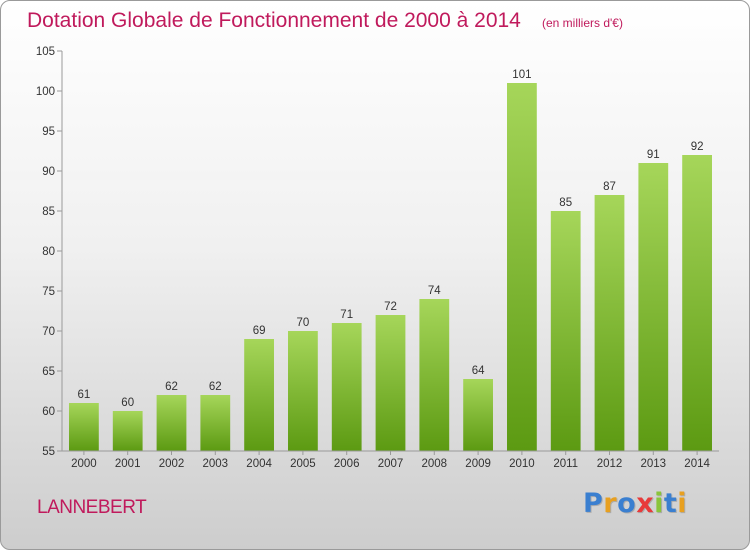 The image size is (750, 550). Describe the element at coordinates (127, 403) in the screenshot. I see `data-label-2001: 60` at that location.